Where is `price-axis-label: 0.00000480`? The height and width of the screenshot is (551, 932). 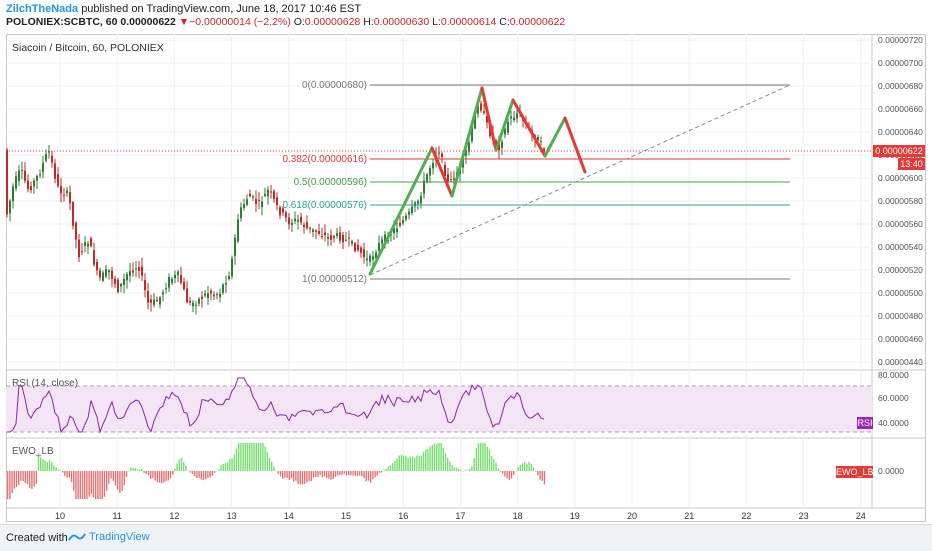
price-axis-label: 0.00000480 is located at coordinates (900, 316).